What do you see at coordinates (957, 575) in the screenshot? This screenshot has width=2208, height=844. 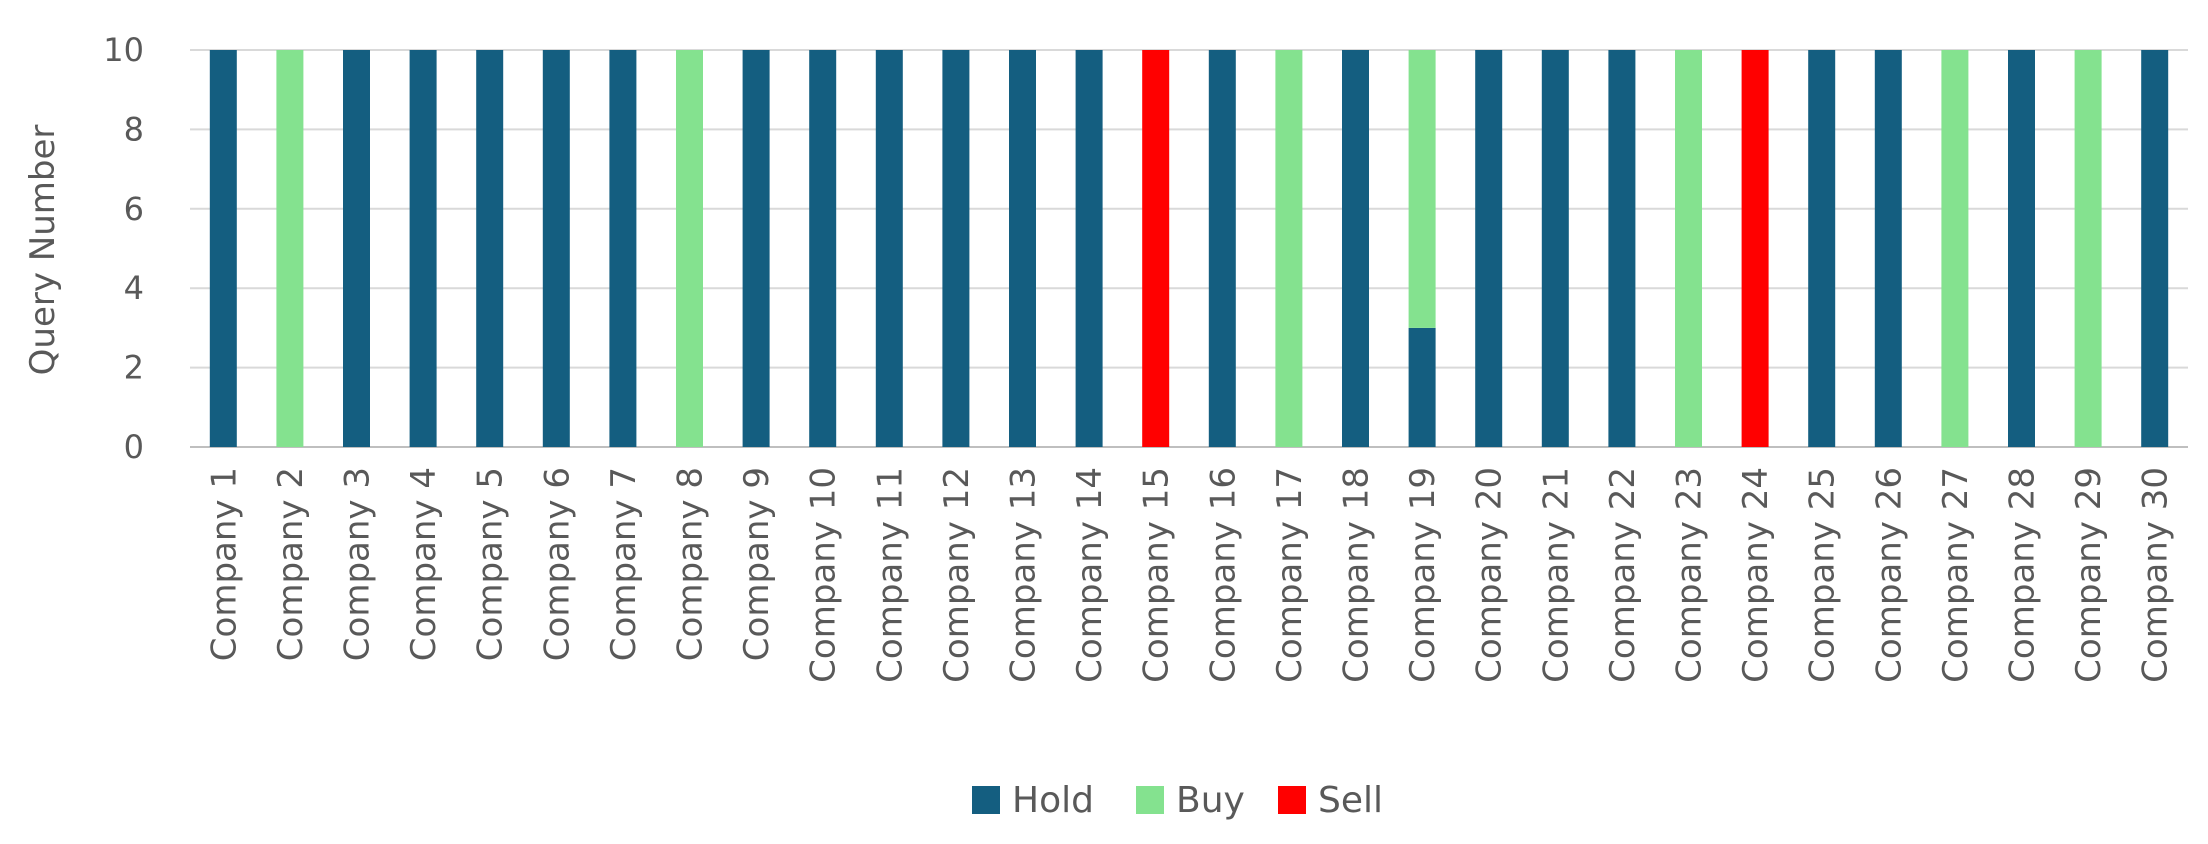 I see `x-category-label: Company 12` at bounding box center [957, 575].